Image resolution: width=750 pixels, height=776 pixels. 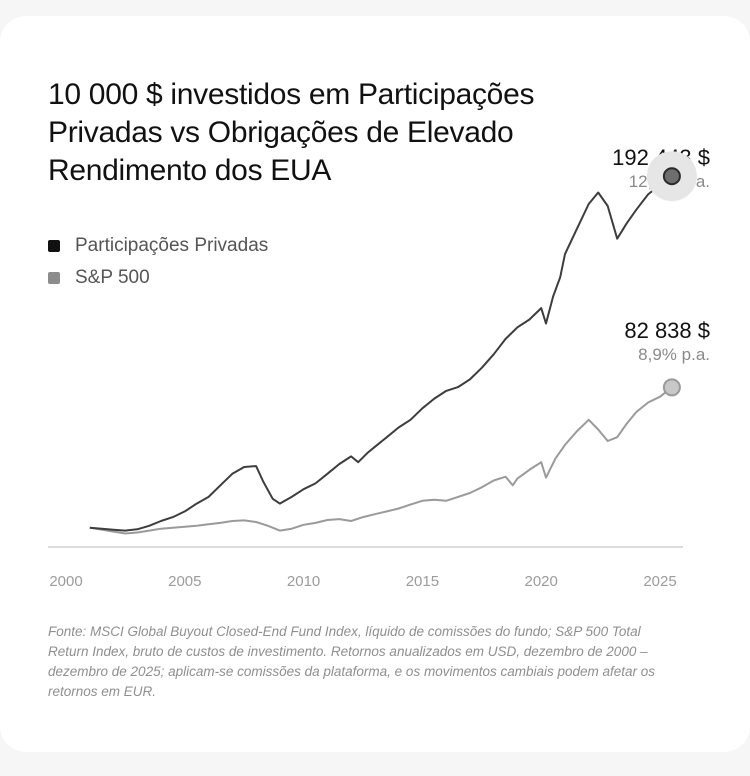 I want to click on legend-item-private-equity: Participações Privadas, so click(x=158, y=246).